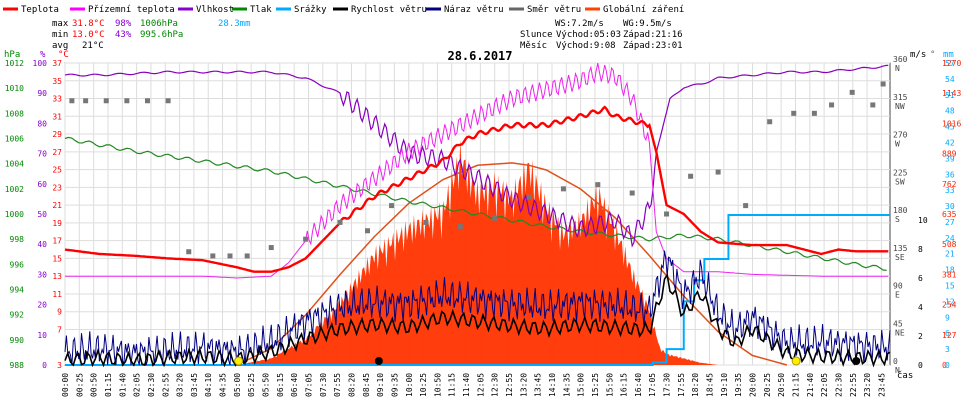  Describe the element at coordinates (624, 385) in the screenshot. I see `x-tick-label: 16:15` at that location.